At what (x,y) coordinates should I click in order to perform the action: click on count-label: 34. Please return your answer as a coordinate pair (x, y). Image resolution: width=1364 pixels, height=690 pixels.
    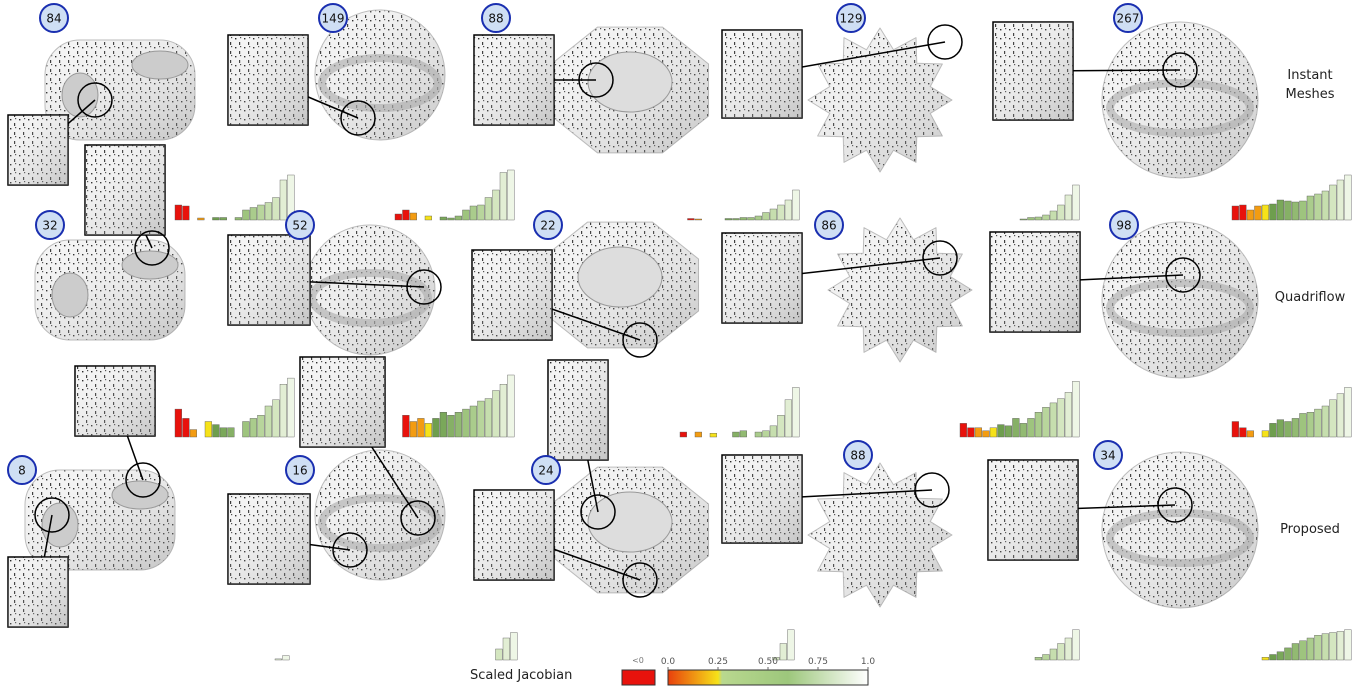
    Looking at the image, I should click on (1107, 456).